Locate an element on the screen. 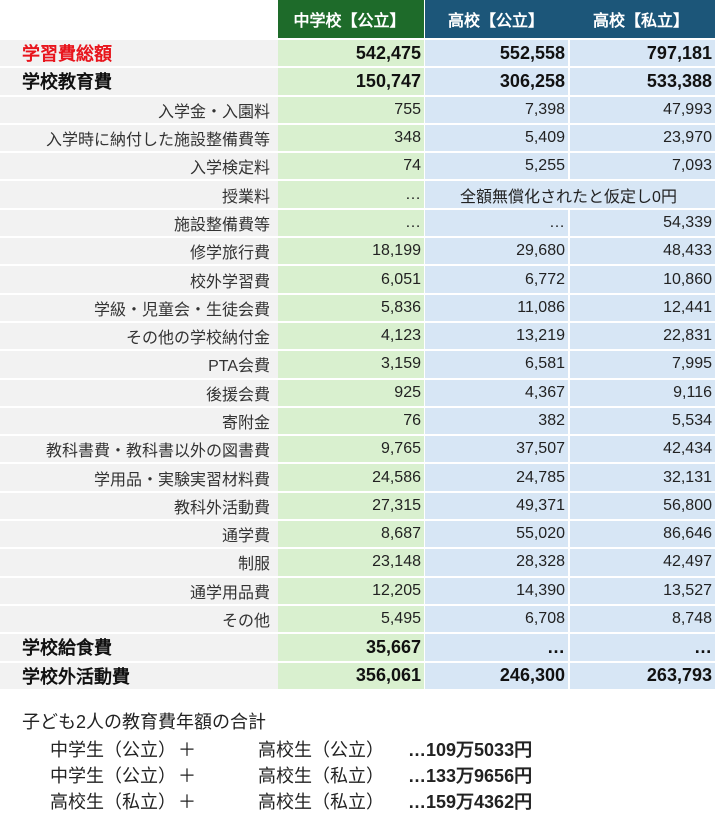 This screenshot has width=715, height=838. summary-line: 中学生（公立） ＋ 高校生（私立） …133万9656円 is located at coordinates (277, 775).